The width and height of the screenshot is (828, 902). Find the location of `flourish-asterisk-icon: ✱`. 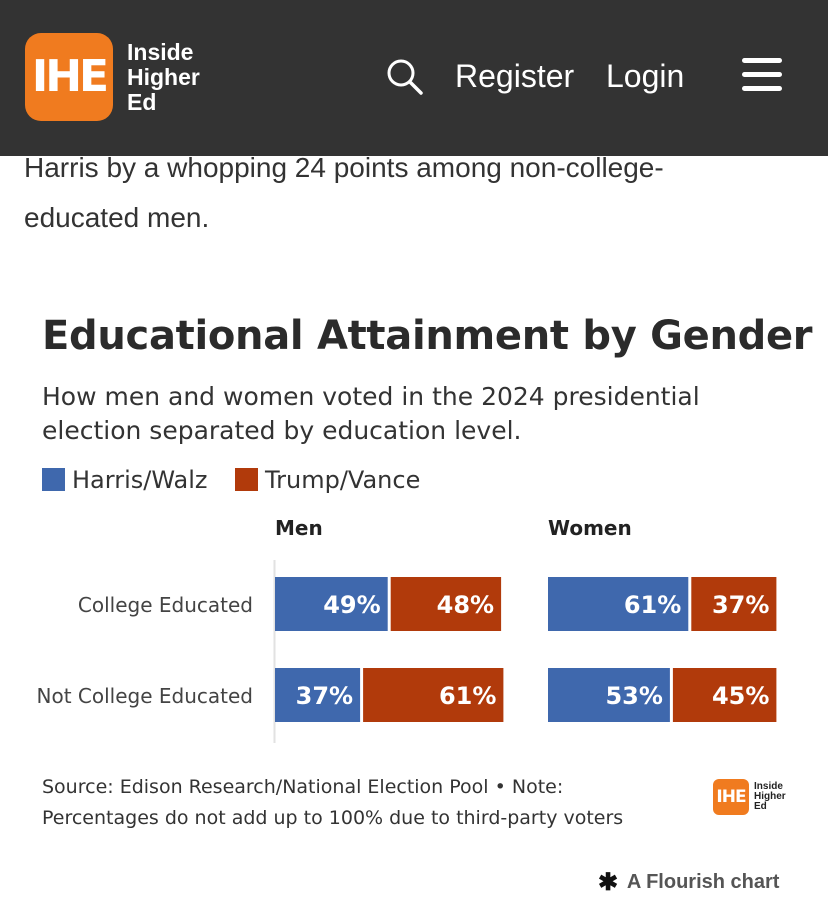

flourish-asterisk-icon: ✱ is located at coordinates (608, 882).